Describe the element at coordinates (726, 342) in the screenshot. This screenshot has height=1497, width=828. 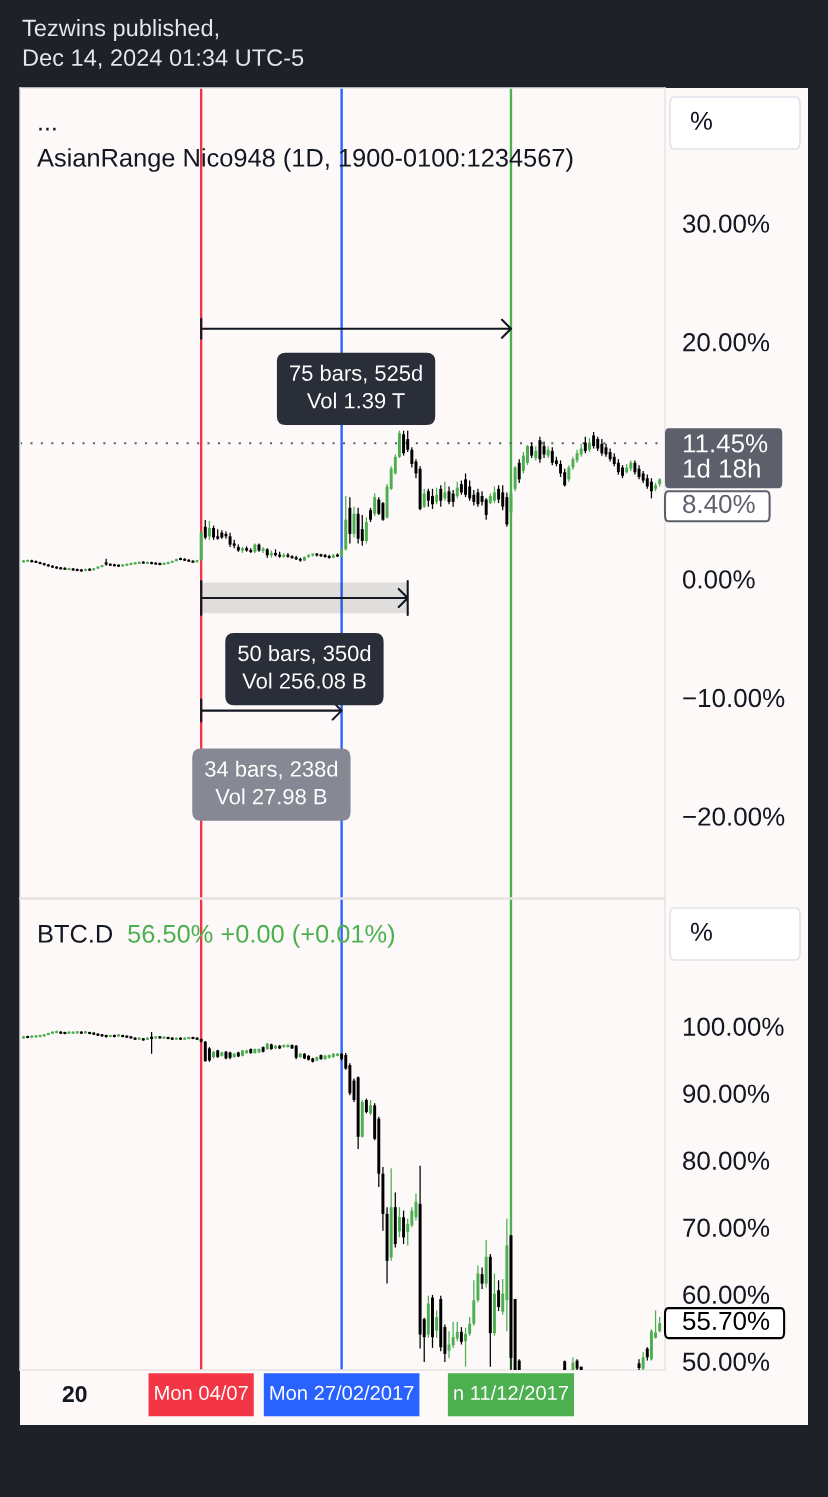
I see `y-tick-label: 20.00%` at that location.